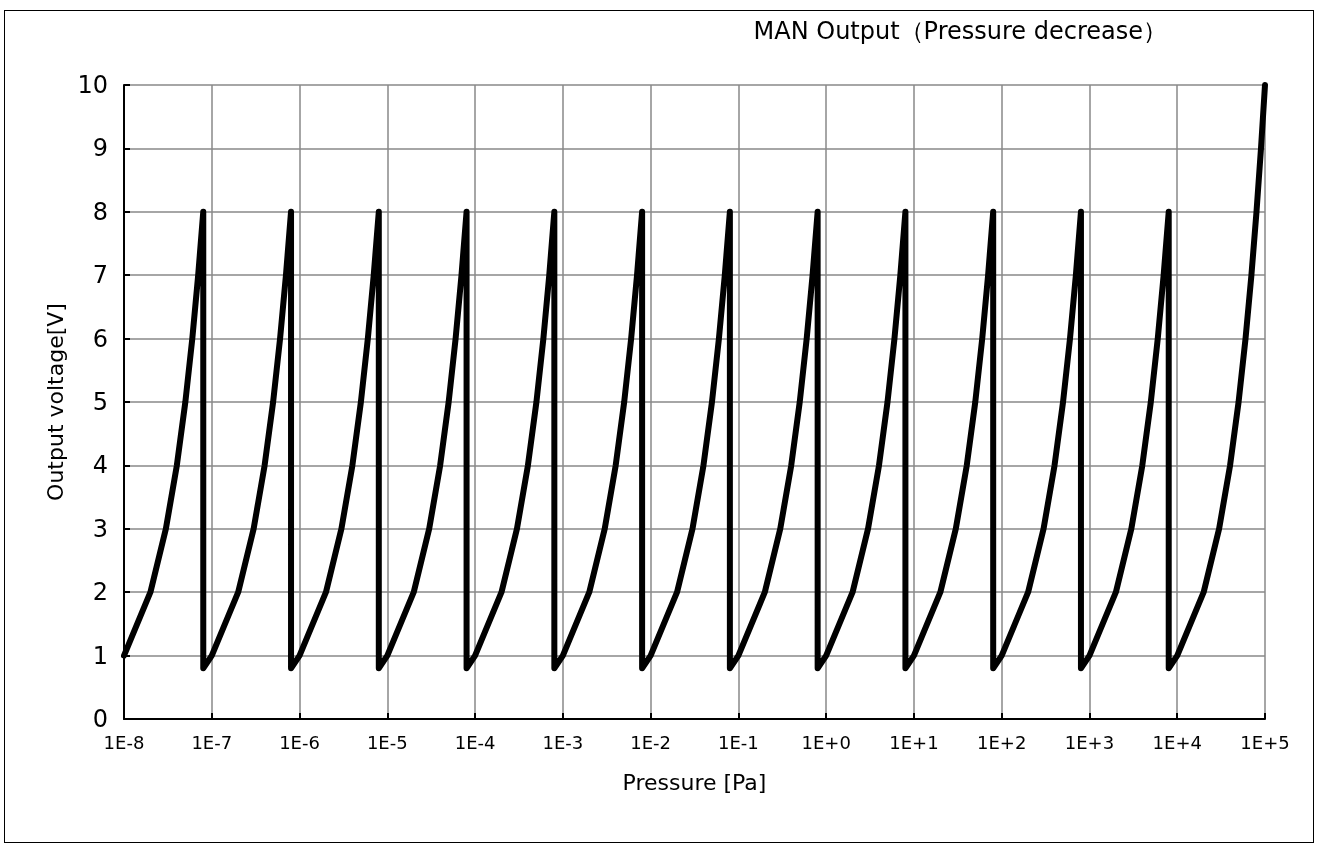  I want to click on x-tick-label: 1E+1, so click(914, 742).